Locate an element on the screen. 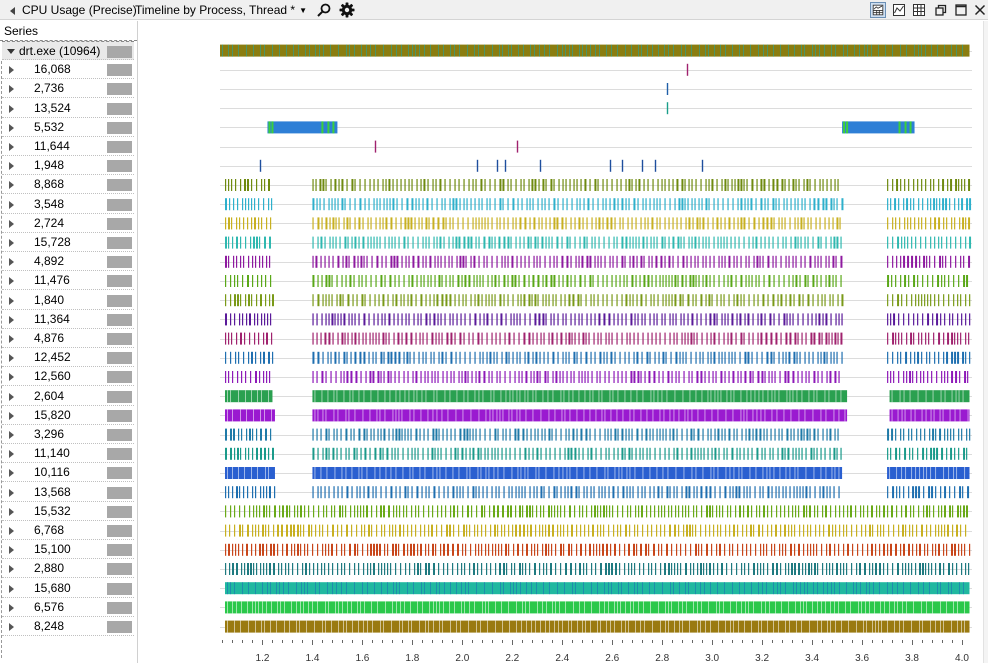 This screenshot has width=988, height=663. series-thread-row: 15,820 is located at coordinates (68, 415).